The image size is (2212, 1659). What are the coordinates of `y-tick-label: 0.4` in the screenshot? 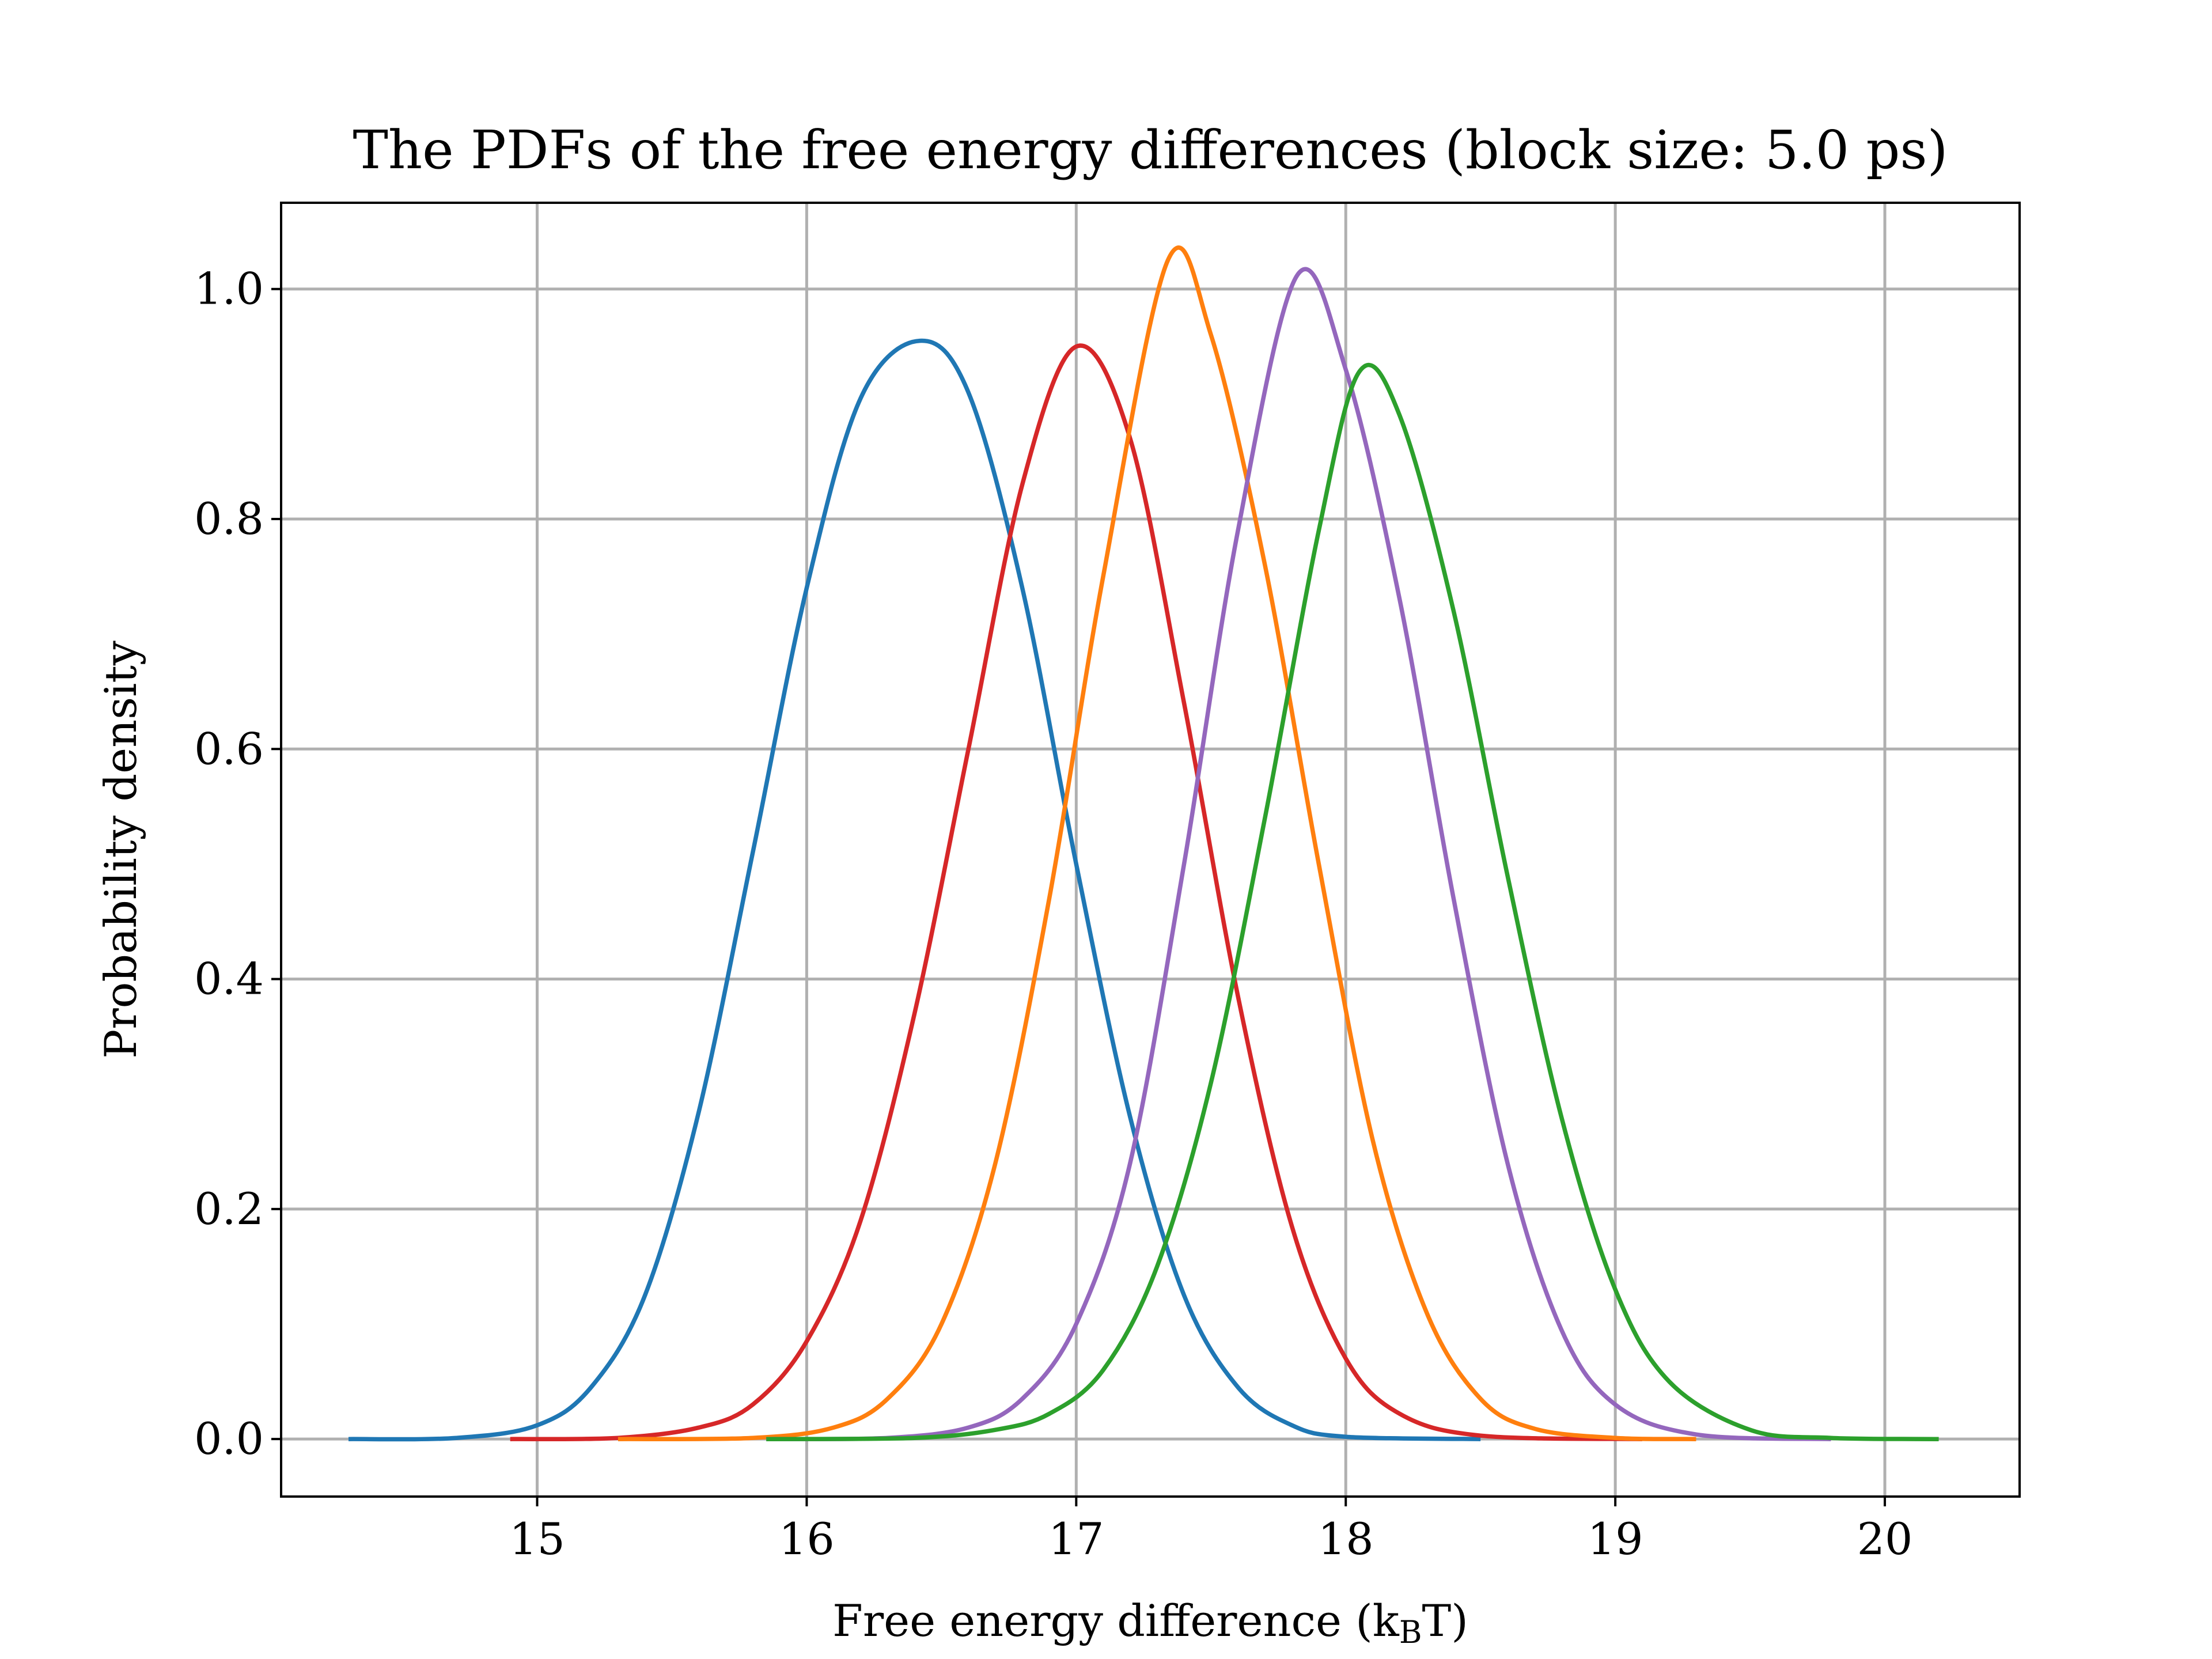 It's located at (229, 979).